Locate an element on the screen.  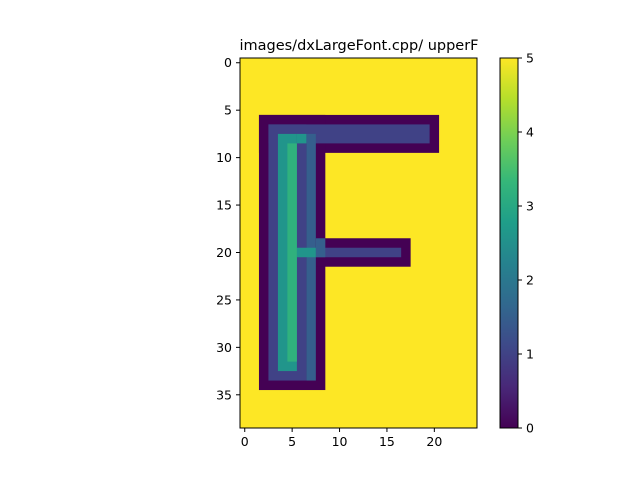
x-axis: 0 5 10 15 20 is located at coordinates (341, 438).